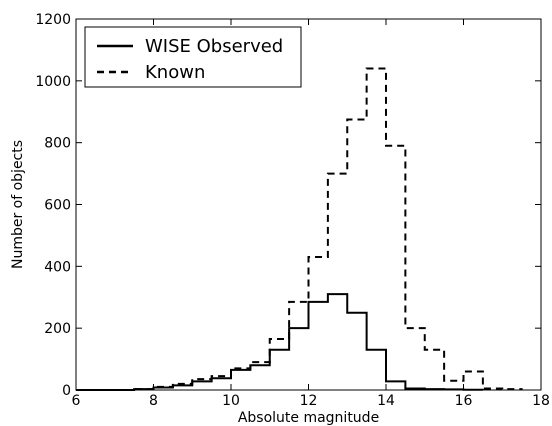 Image resolution: width=552 pixels, height=426 pixels. Describe the element at coordinates (57, 267) in the screenshot. I see `y-tick-label: 400` at that location.